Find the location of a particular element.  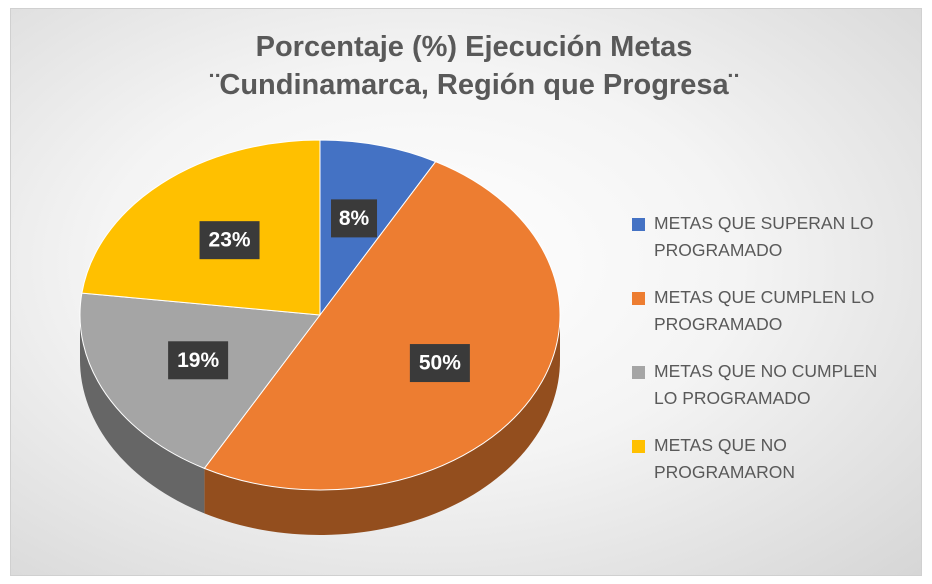

value-label: 19% is located at coordinates (198, 360).